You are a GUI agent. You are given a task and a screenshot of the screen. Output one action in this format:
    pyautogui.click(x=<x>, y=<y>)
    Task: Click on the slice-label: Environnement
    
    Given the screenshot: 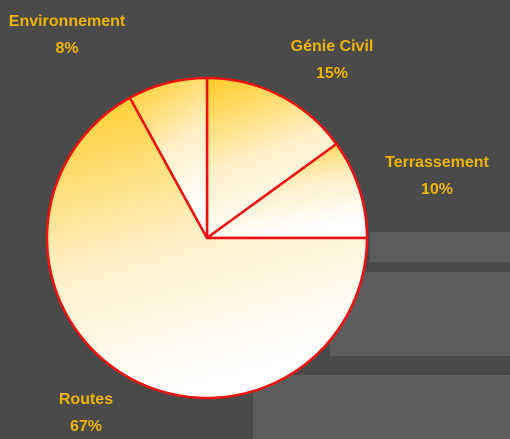 What is the action you would take?
    pyautogui.click(x=67, y=21)
    